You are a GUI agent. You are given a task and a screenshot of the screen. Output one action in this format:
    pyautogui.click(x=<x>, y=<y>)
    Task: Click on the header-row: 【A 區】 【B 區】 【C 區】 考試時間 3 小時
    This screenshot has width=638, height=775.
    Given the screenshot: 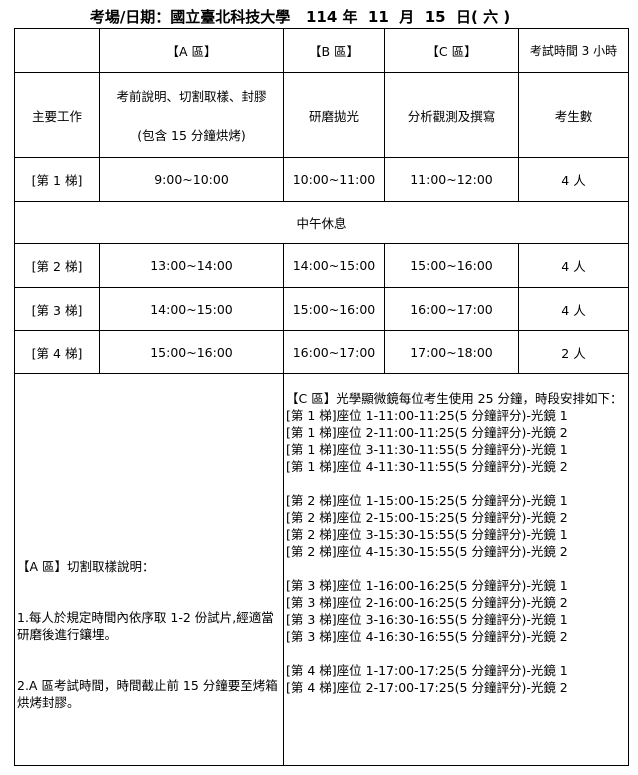 What is the action you would take?
    pyautogui.click(x=321, y=50)
    